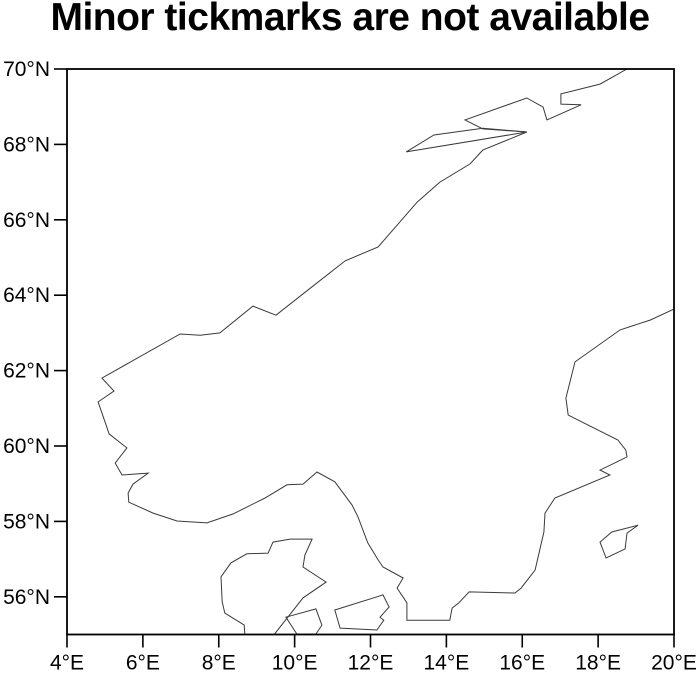  What do you see at coordinates (350, 19) in the screenshot?
I see `figure-title: Minor tickmarks are not available` at bounding box center [350, 19].